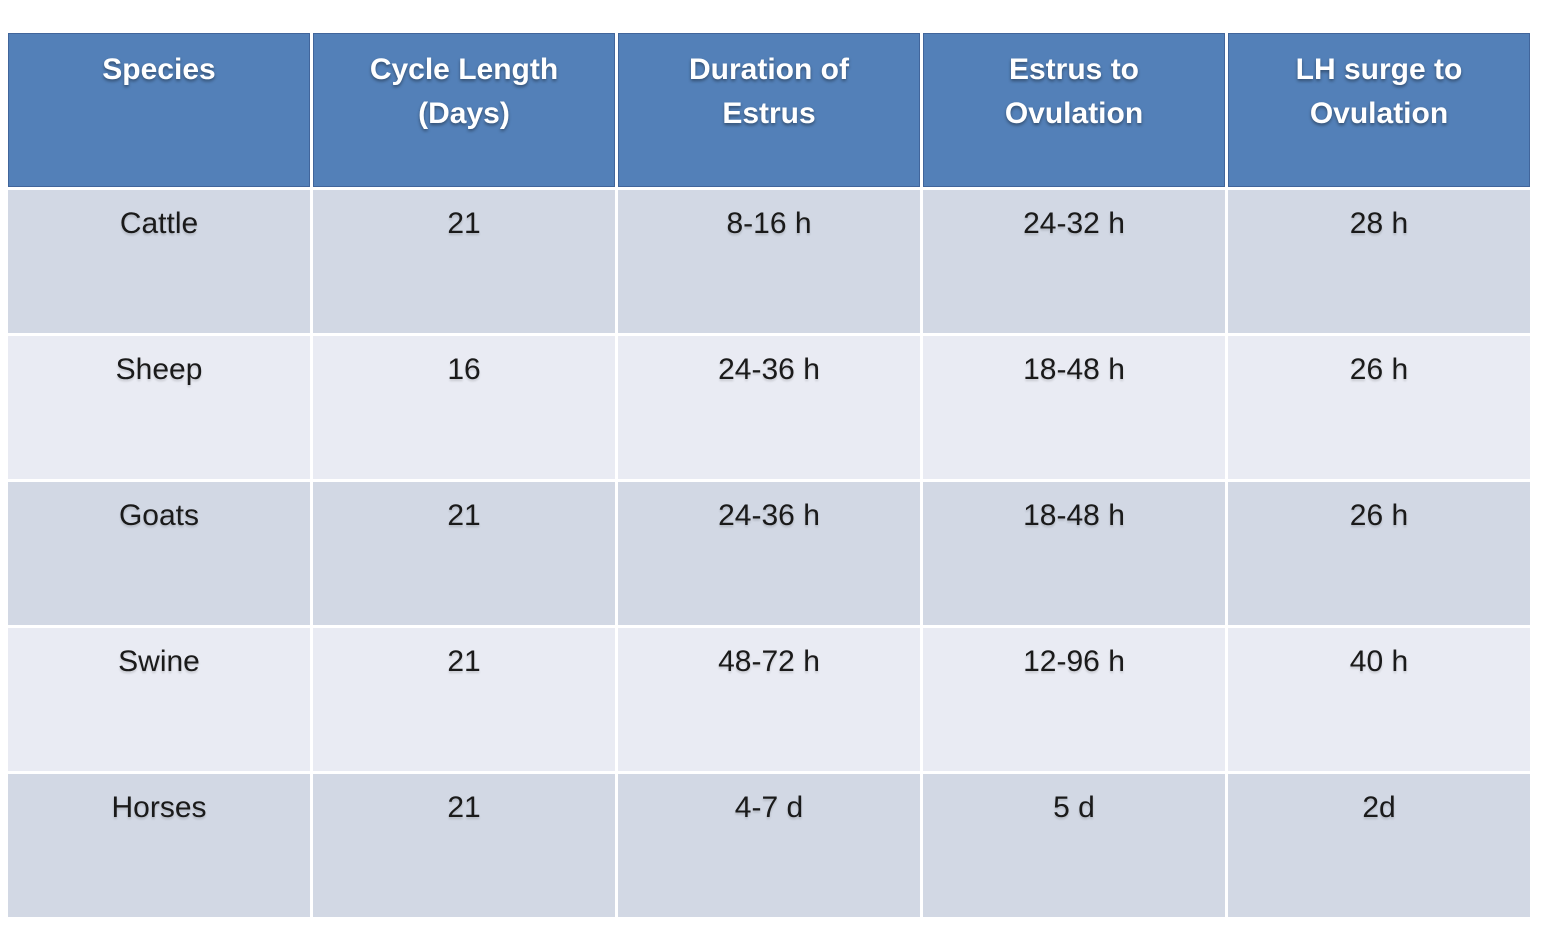 This screenshot has width=1564, height=937. Describe the element at coordinates (1379, 110) in the screenshot. I see `header-lh-surge-to-ovulation: LH surge to Ovulation` at that location.